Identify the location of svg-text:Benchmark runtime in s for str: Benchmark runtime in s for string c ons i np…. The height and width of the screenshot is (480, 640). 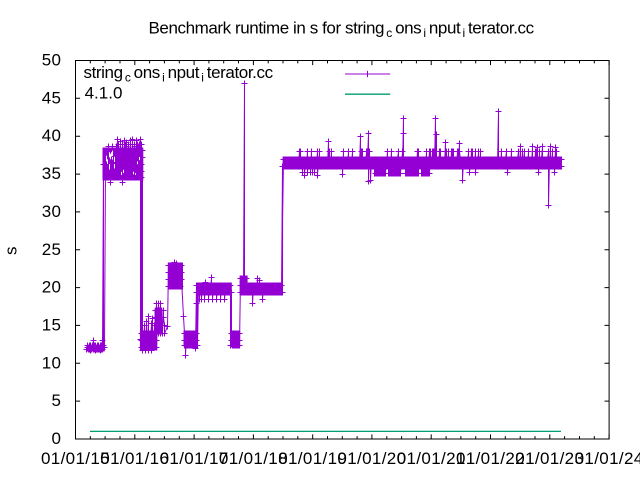
(342, 29).